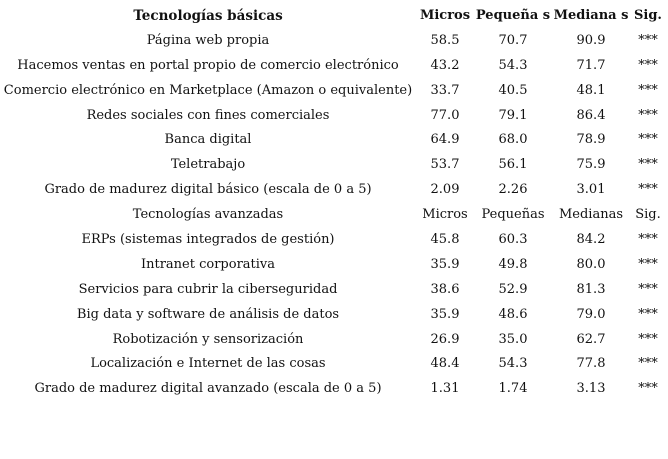  Describe the element at coordinates (208, 215) in the screenshot. I see `header-advanced-technologies: Tecnologías avanzadas` at that location.